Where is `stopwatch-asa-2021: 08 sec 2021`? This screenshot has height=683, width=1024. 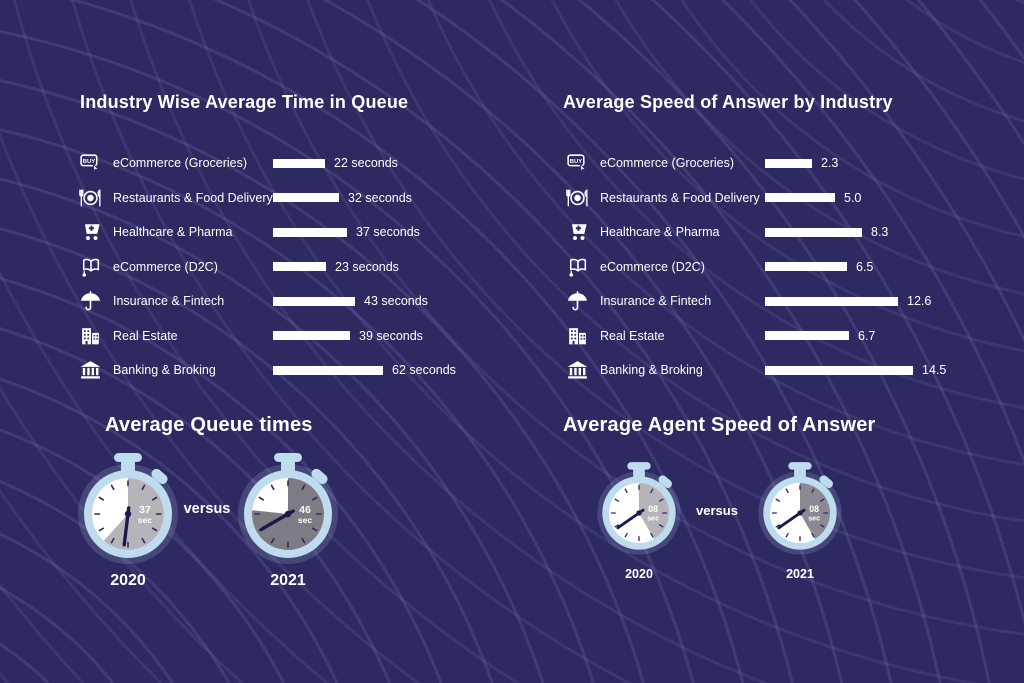 stopwatch-asa-2021: 08 sec 2021 is located at coordinates (800, 519).